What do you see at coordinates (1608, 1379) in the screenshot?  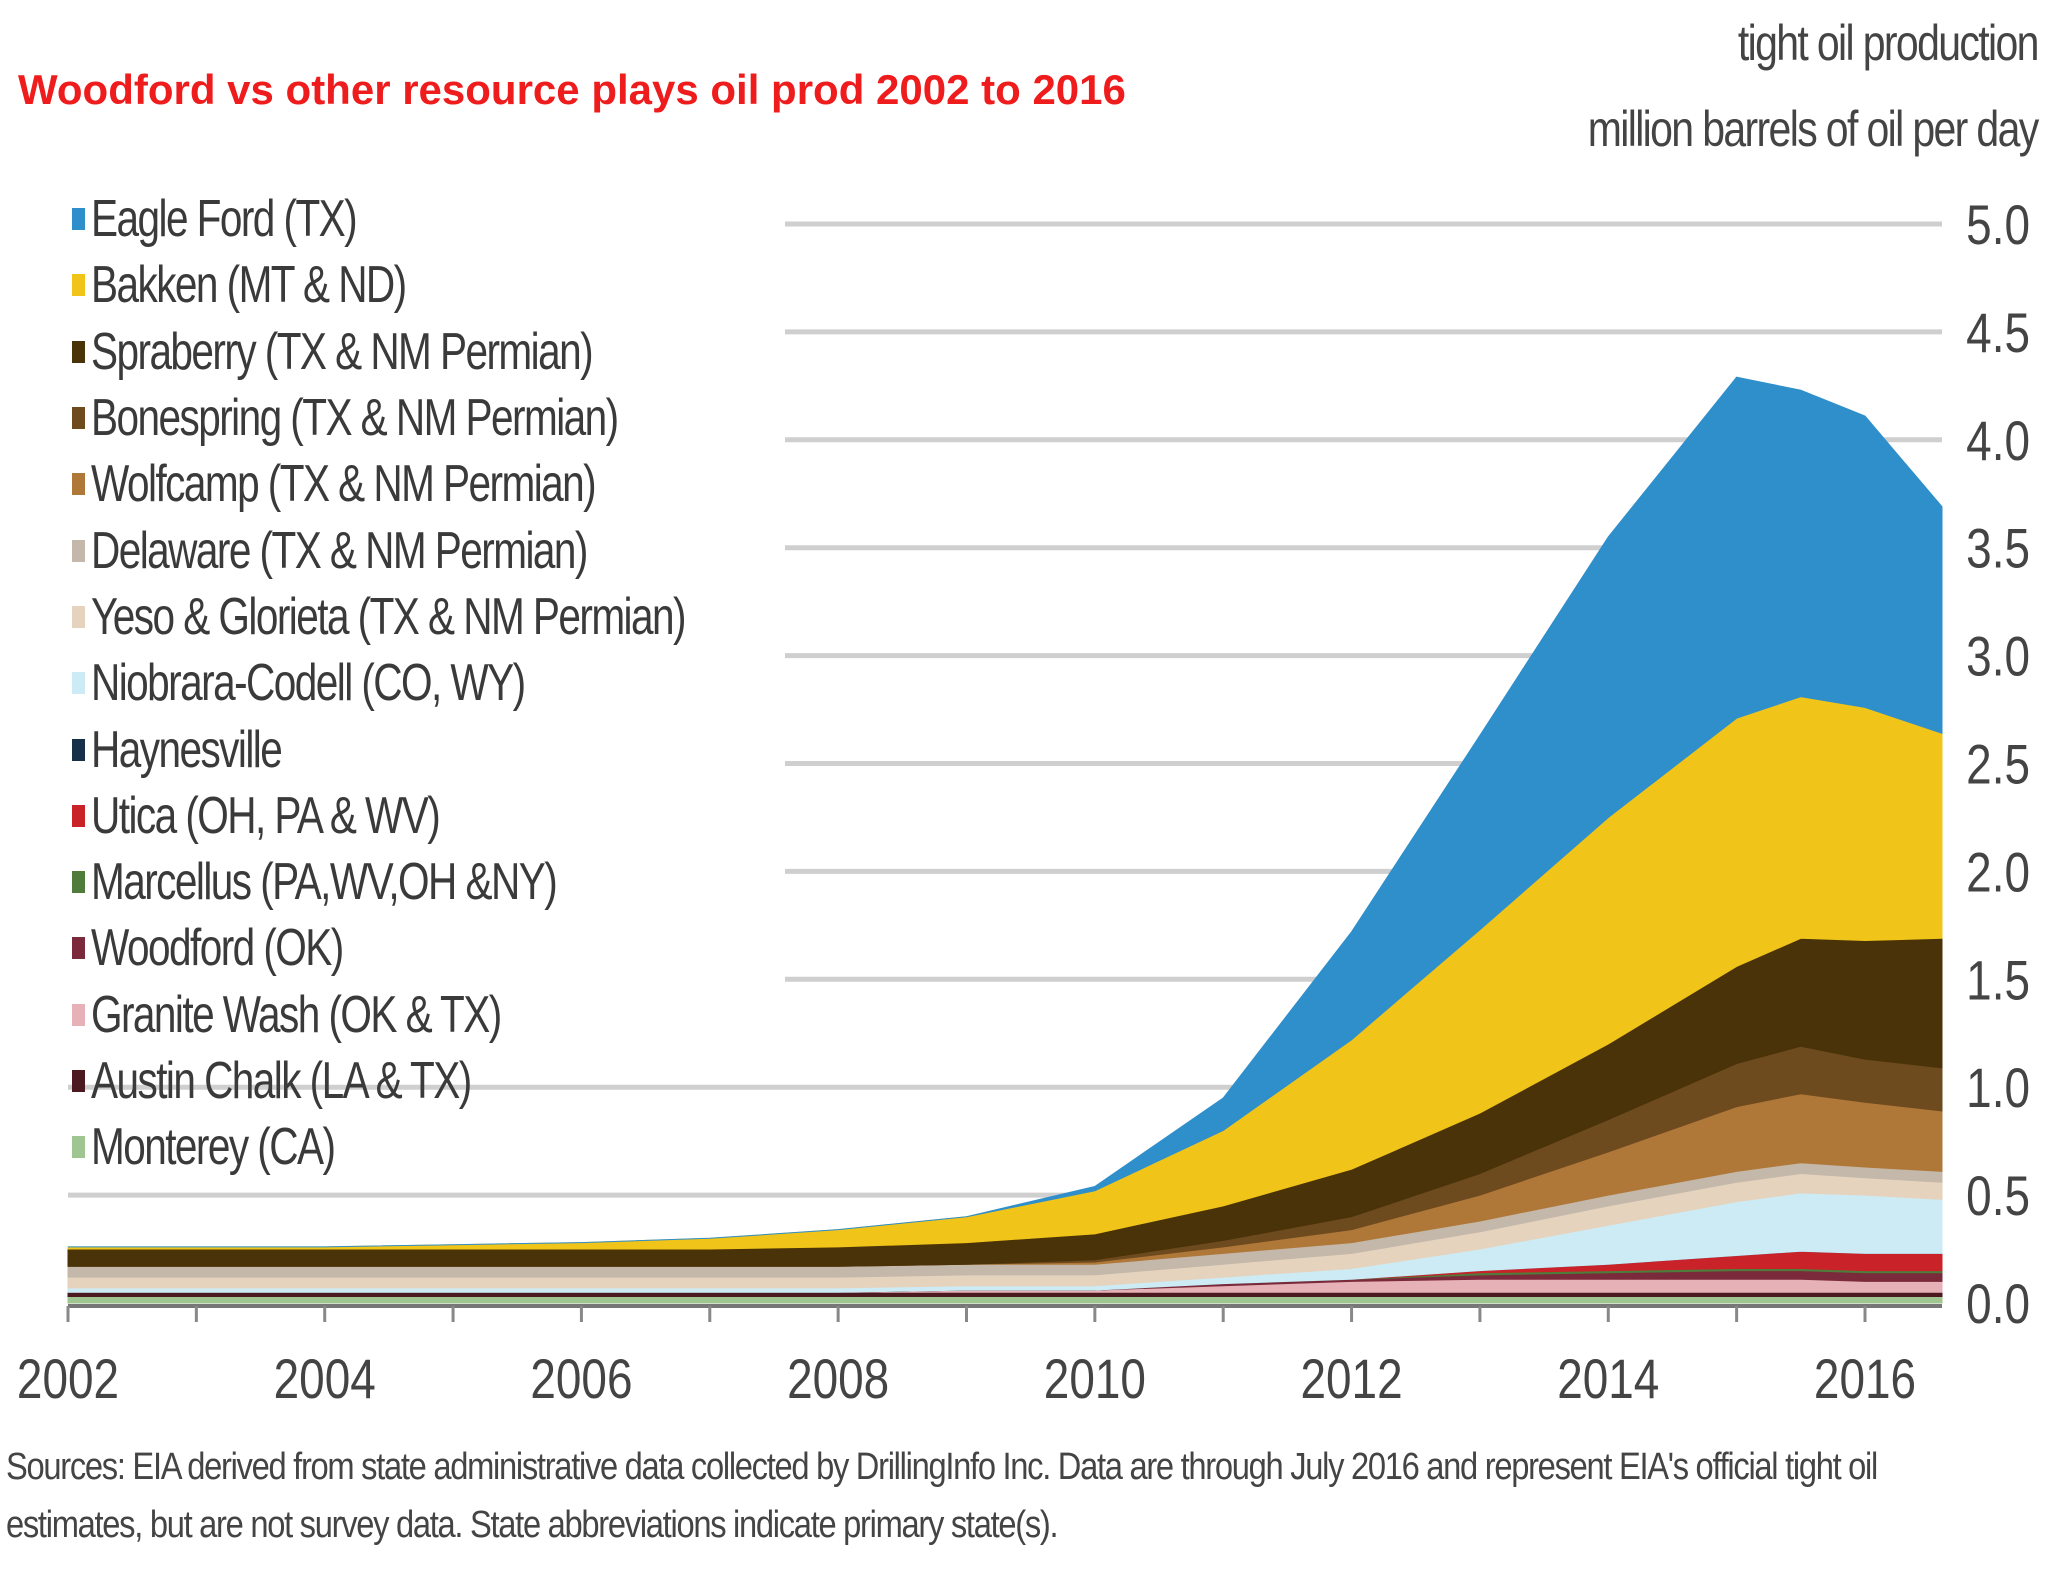 I see `x-tick-label: 2014` at bounding box center [1608, 1379].